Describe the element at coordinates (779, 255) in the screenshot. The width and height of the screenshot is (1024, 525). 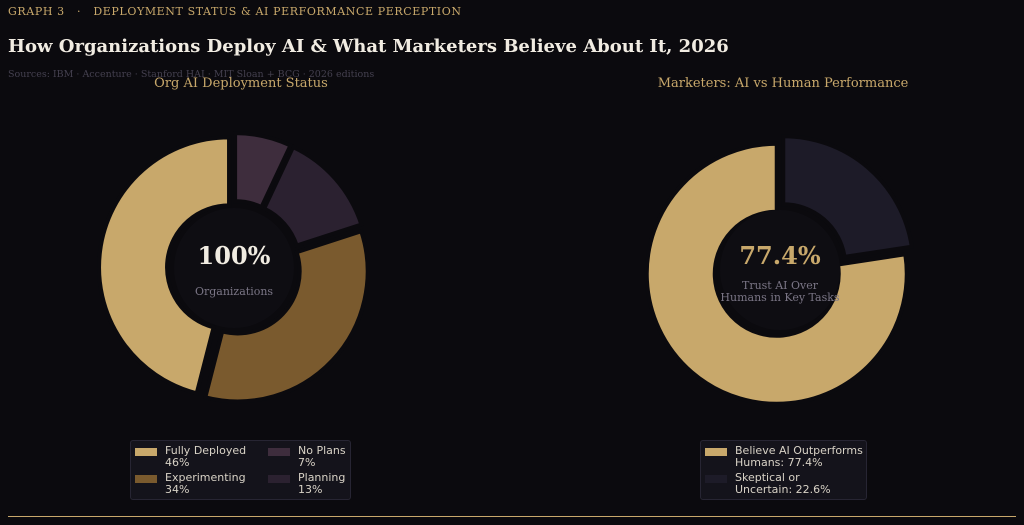
I see `donut-center-value: 77.4%` at that location.